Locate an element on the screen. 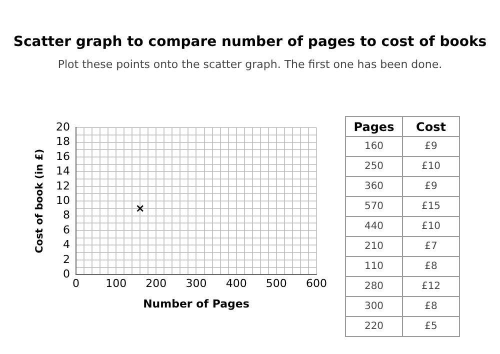 This screenshot has height=354, width=500. text: £5 is located at coordinates (431, 326).